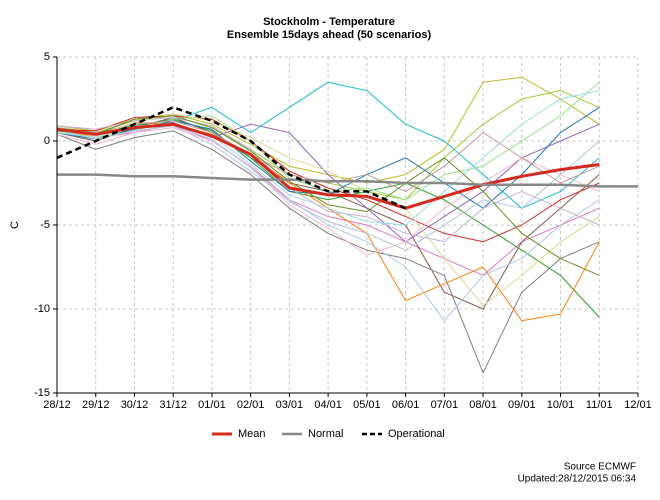 This screenshot has height=500, width=660. Describe the element at coordinates (577, 479) in the screenshot. I see `updated: Updated:28/12/2015 06:34` at that location.